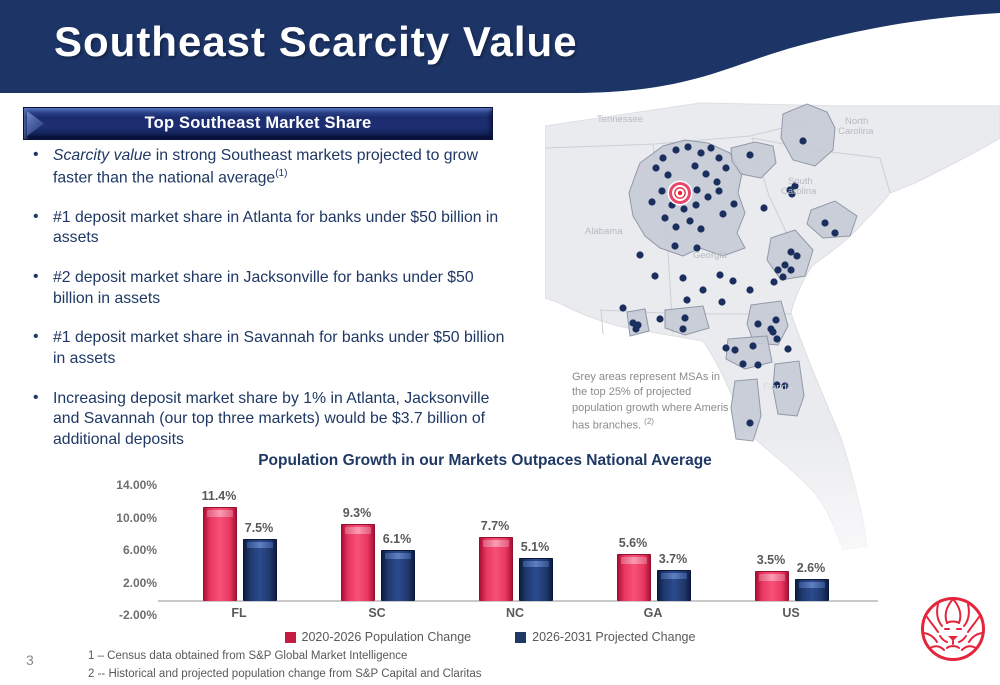 The height and width of the screenshot is (685, 1000). I want to click on y-axis-tick: 6.00%, so click(139, 550).